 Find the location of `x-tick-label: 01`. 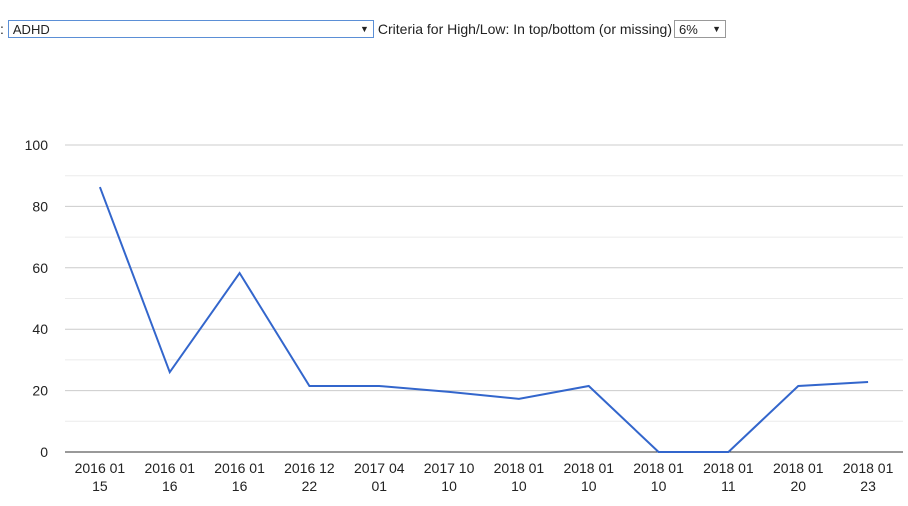

x-tick-label: 01 is located at coordinates (379, 486).